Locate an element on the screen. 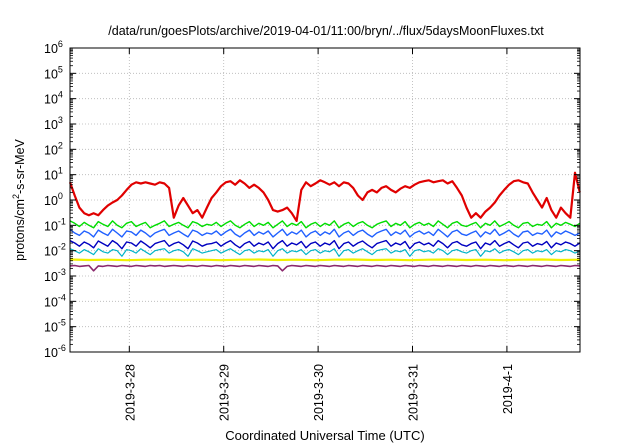  y-tick-label: 10⁻⁴ is located at coordinates (55, 300).